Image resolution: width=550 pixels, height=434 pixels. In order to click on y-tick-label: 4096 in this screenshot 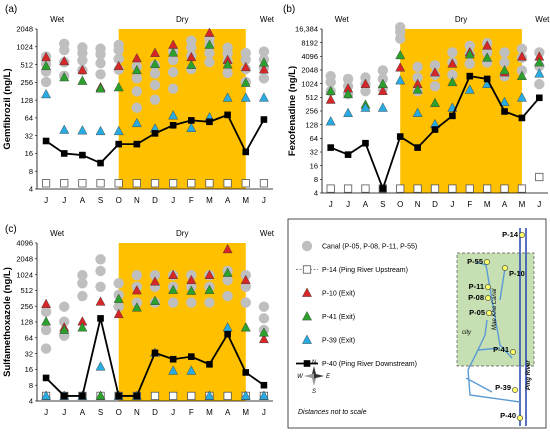, I will do `click(24, 243)`.